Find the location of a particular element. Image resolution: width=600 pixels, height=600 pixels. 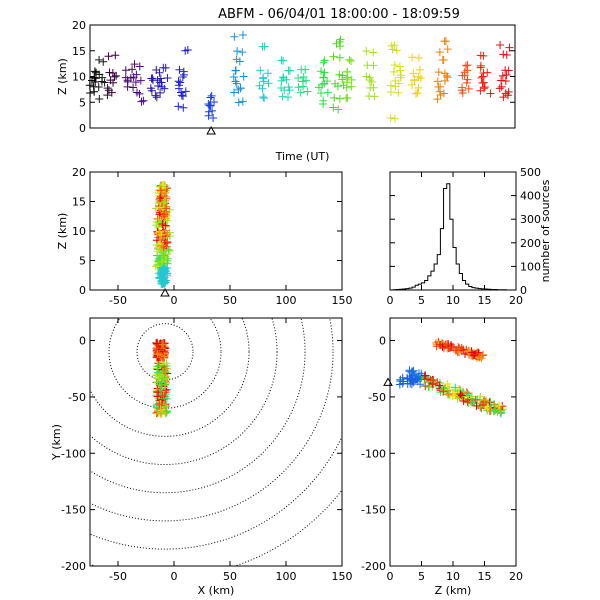

height-y-ticks: 0 5 10 15 20 -200 -150 -100 -50 0 is located at coordinates (442, 450).